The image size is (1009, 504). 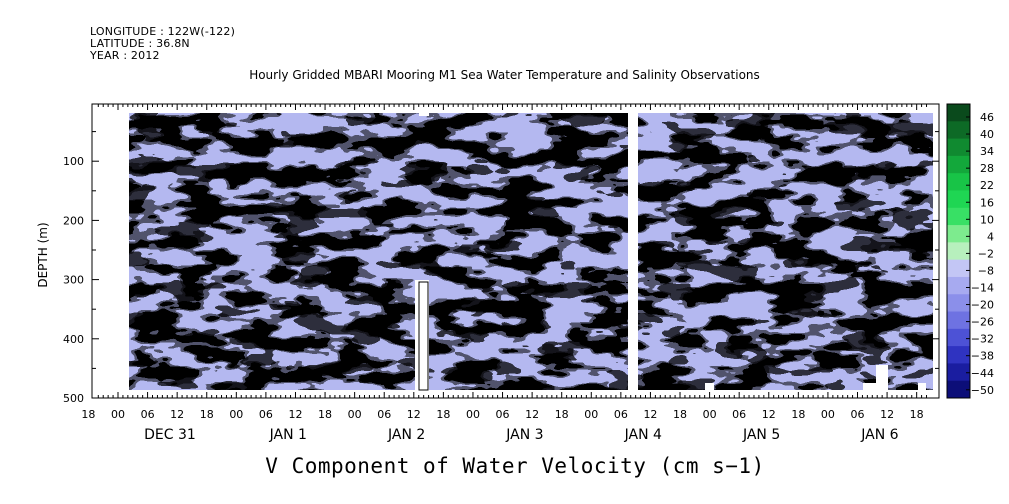 What do you see at coordinates (761, 435) in the screenshot?
I see `x-day-label: JAN 5` at bounding box center [761, 435].